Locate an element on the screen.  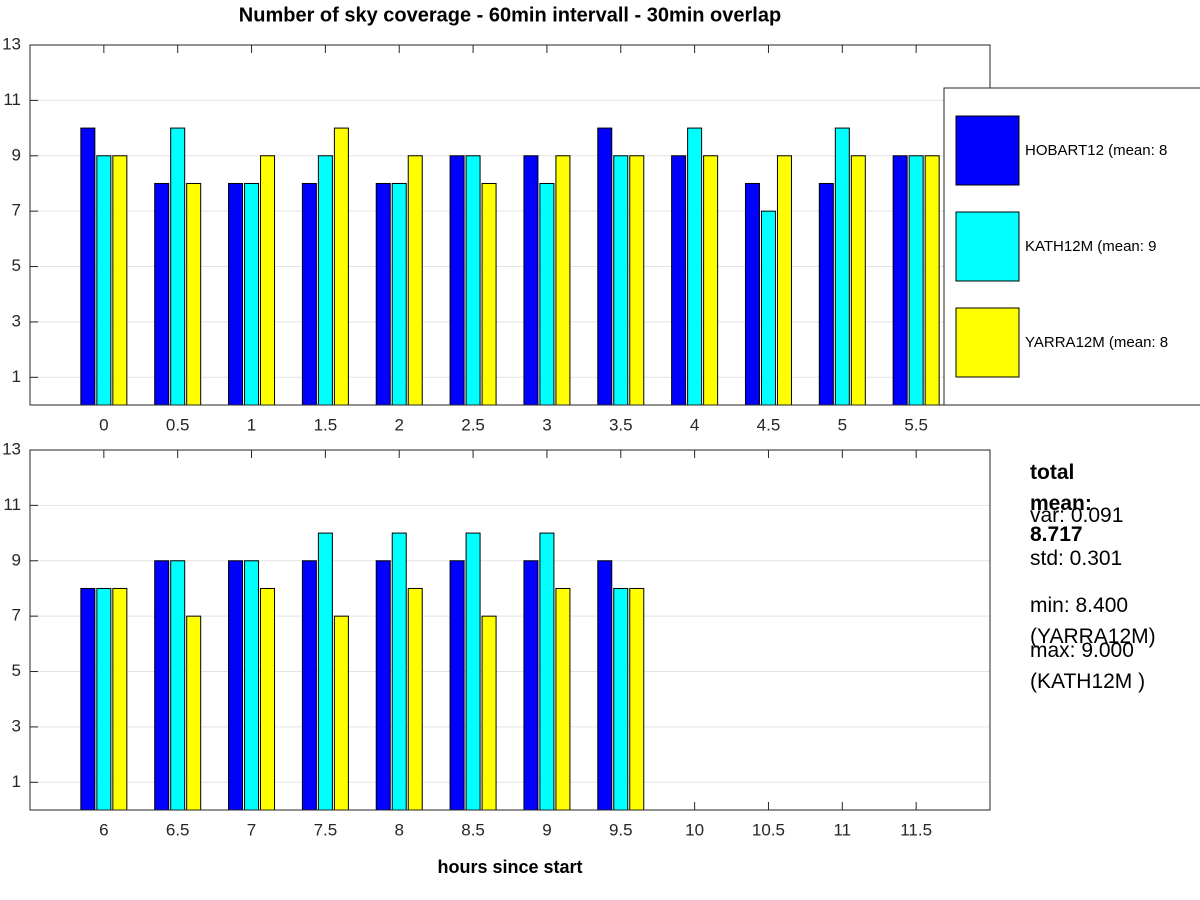
stat-mean: total mean: 8.717 is located at coordinates (1061, 503).